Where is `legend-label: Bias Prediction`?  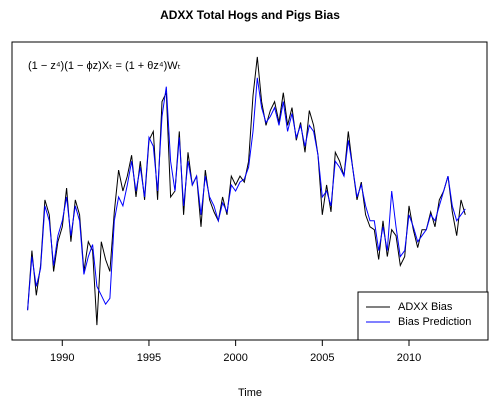
legend-label: Bias Prediction is located at coordinates (434, 322).